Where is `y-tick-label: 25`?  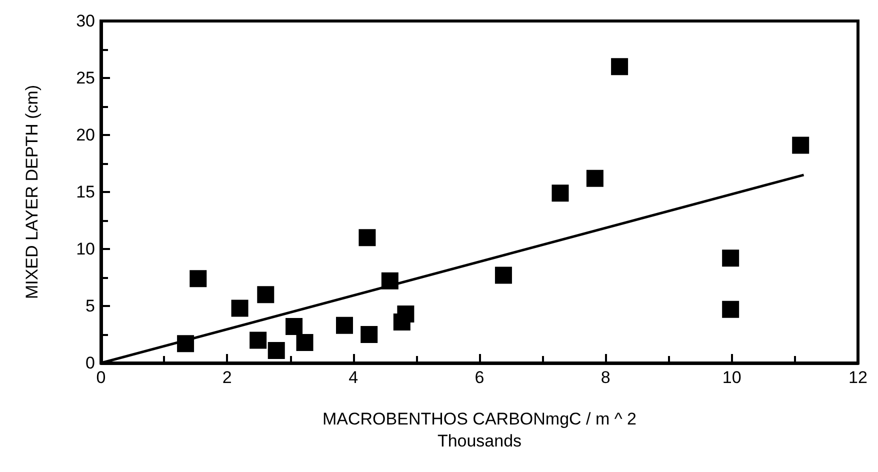
y-tick-label: 25 is located at coordinates (85, 78).